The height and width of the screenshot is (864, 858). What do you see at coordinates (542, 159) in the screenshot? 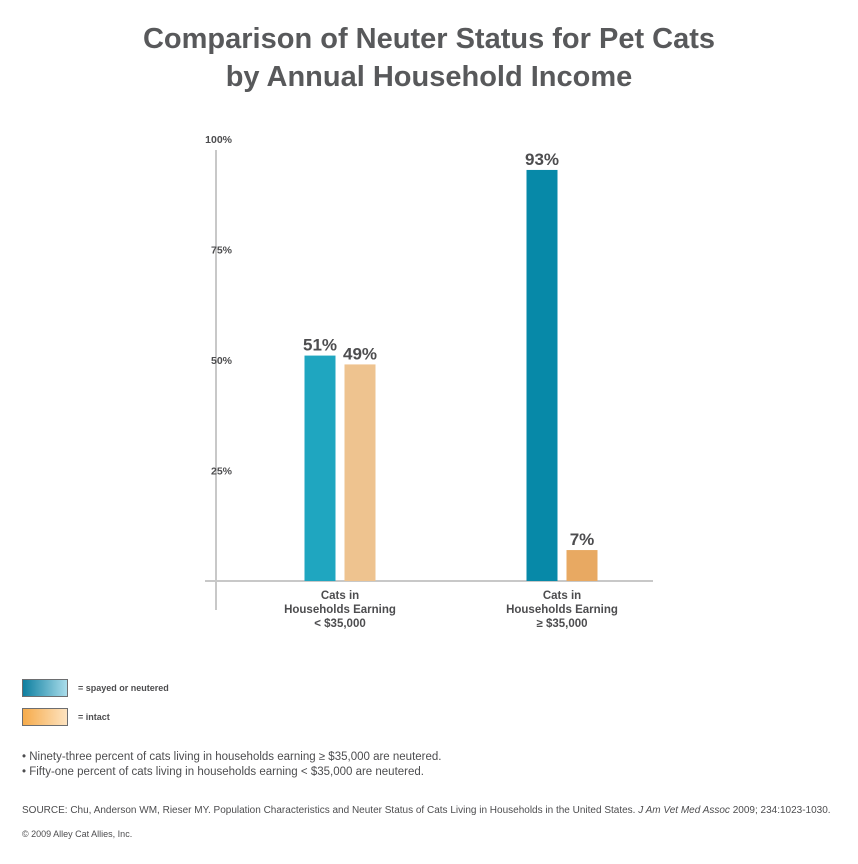
I see `data-label-spayed-1: 93%` at bounding box center [542, 159].